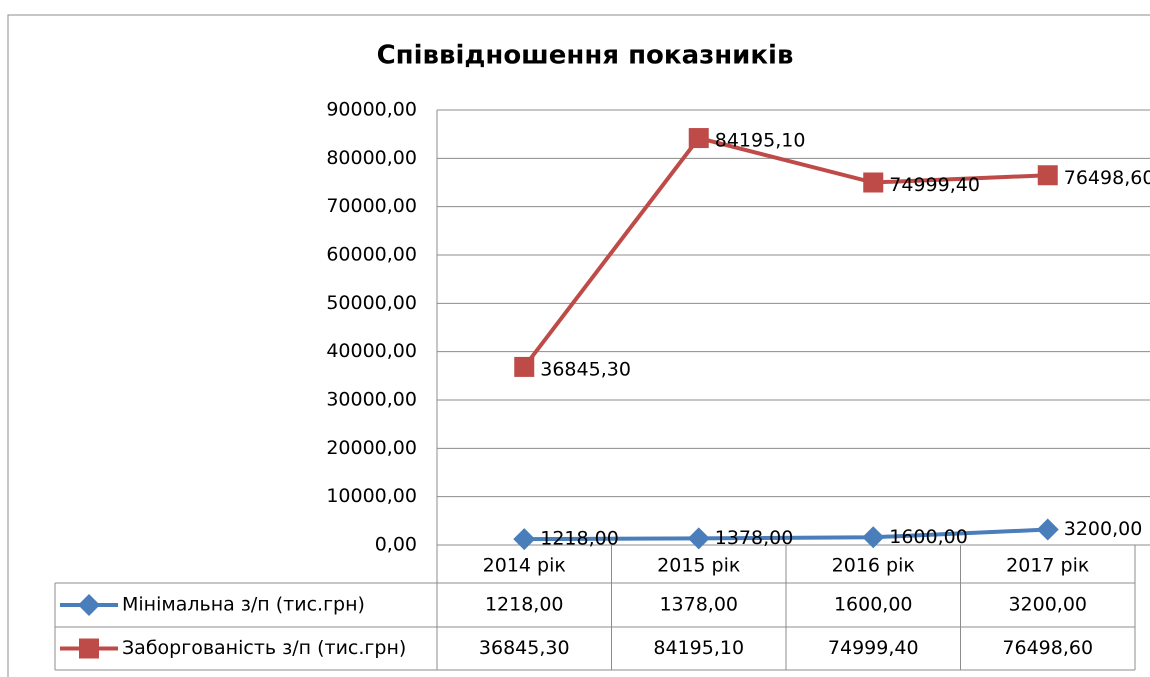 Image resolution: width=1150 pixels, height=677 pixels. Describe the element at coordinates (698, 648) in the screenshot. I see `table-cell: 84195,10` at that location.